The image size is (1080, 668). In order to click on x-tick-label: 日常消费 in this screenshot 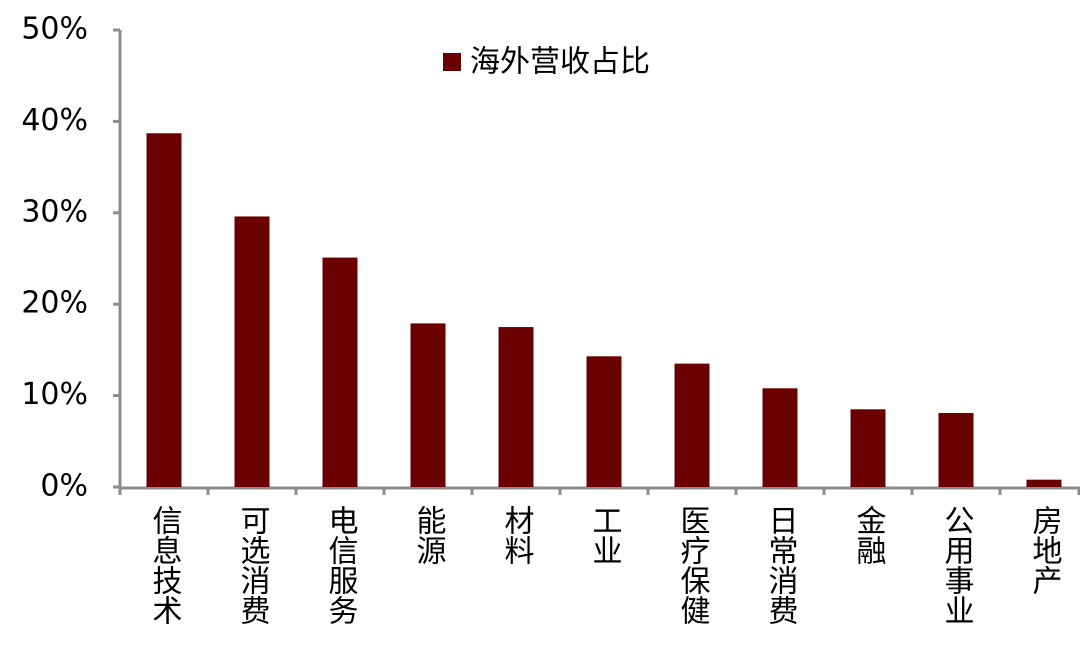, I will do `click(780, 565)`.